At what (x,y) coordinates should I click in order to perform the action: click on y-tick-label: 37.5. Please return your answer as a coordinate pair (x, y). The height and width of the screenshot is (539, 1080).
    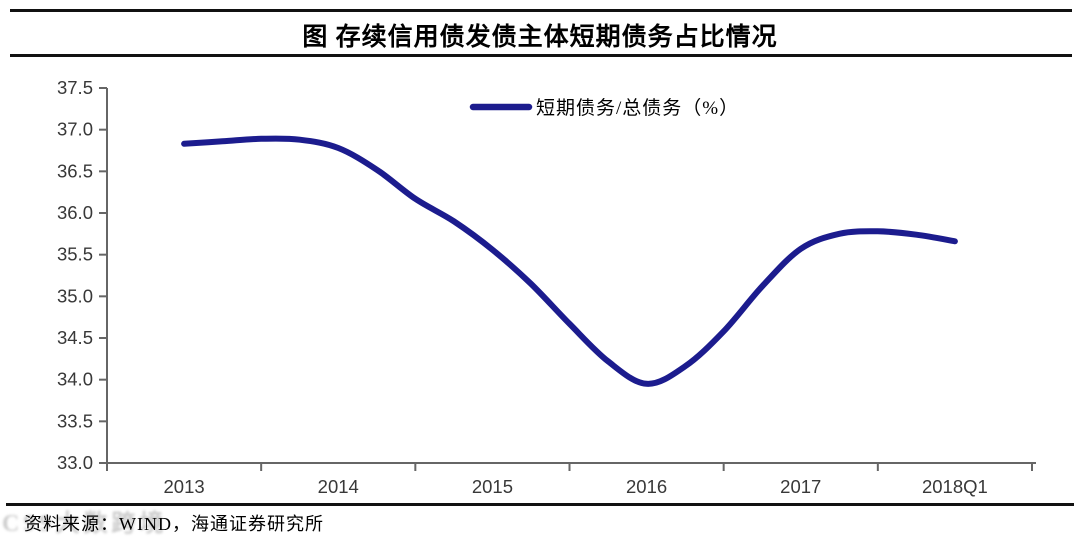
    Looking at the image, I should click on (75, 87).